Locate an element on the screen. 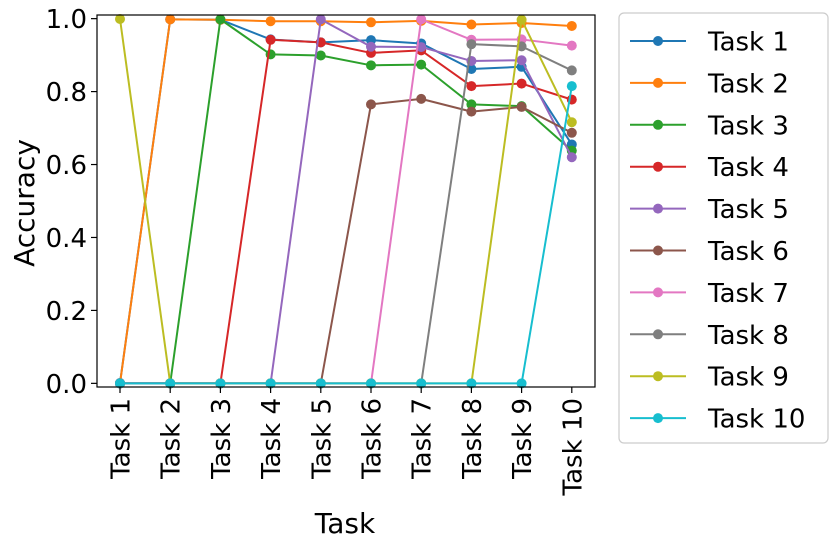 The height and width of the screenshot is (548, 837). legend-label: Task 2 is located at coordinates (748, 84).